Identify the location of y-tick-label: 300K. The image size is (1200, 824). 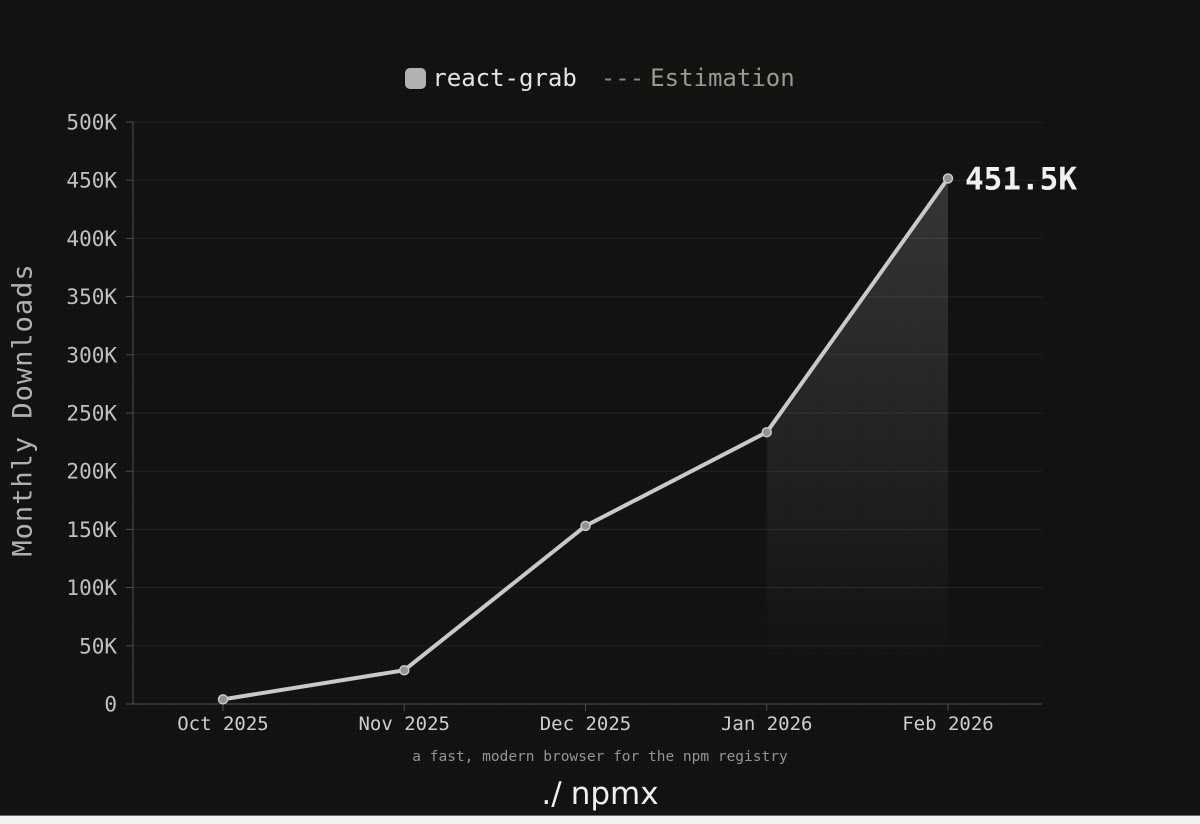
(91, 355).